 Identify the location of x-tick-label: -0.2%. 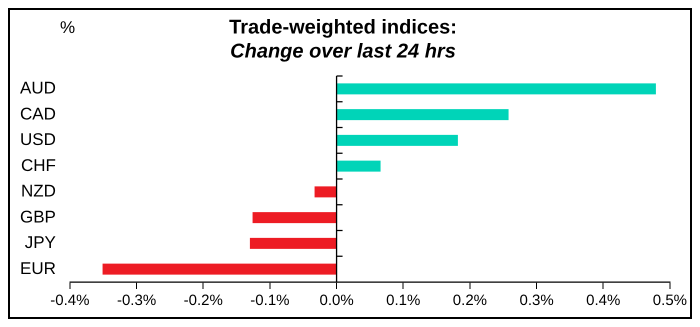
(203, 301).